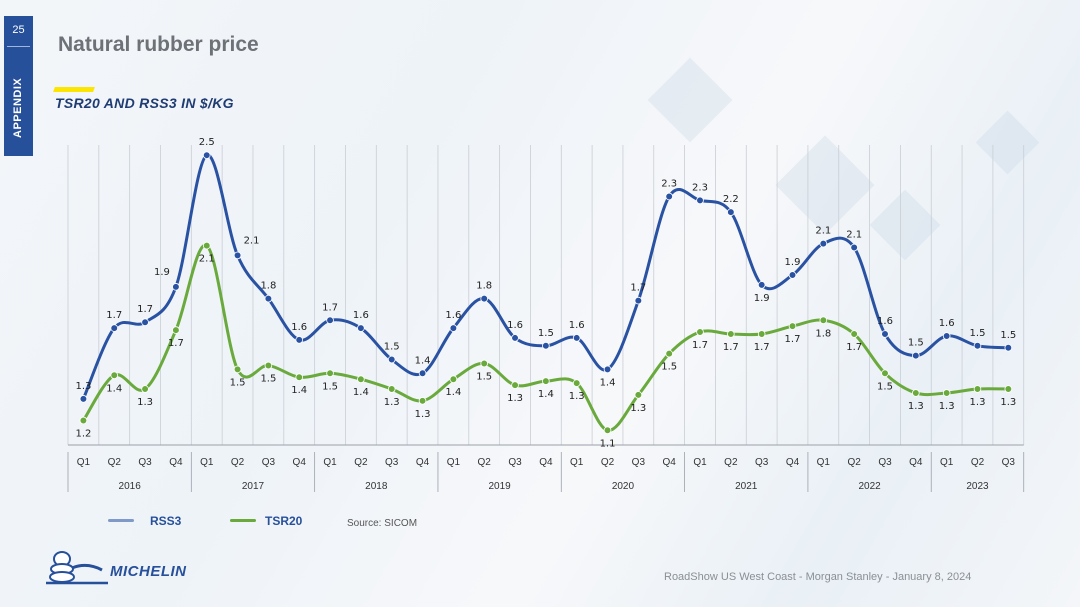 Image resolution: width=1080 pixels, height=607 pixels. What do you see at coordinates (869, 486) in the screenshot?
I see `year-label: 2022` at bounding box center [869, 486].